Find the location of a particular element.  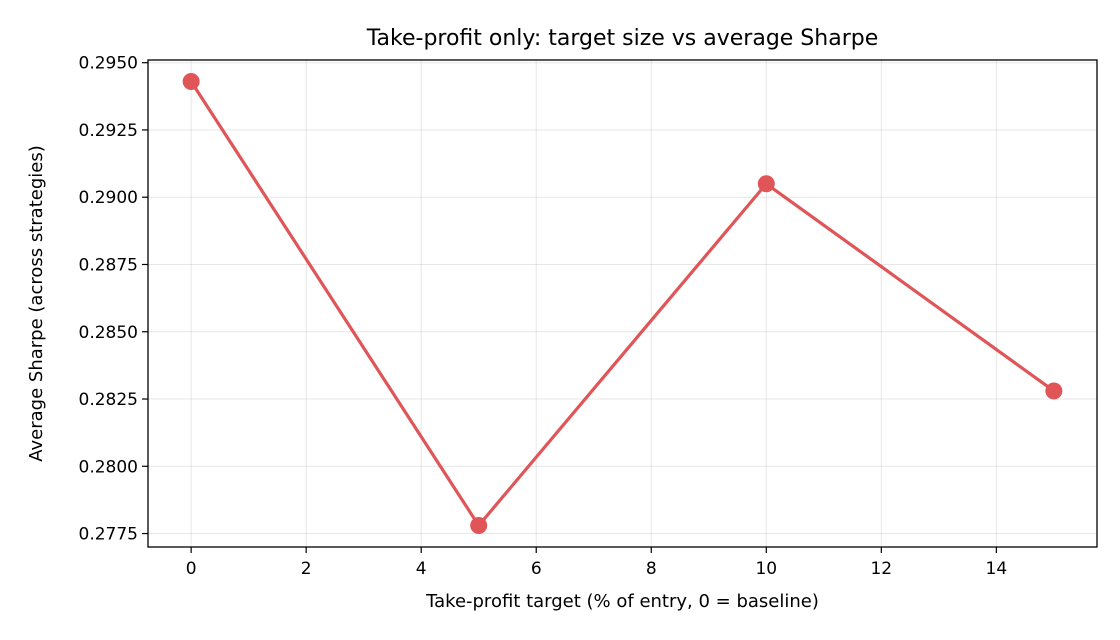

x-tick-label: 2 is located at coordinates (306, 569).